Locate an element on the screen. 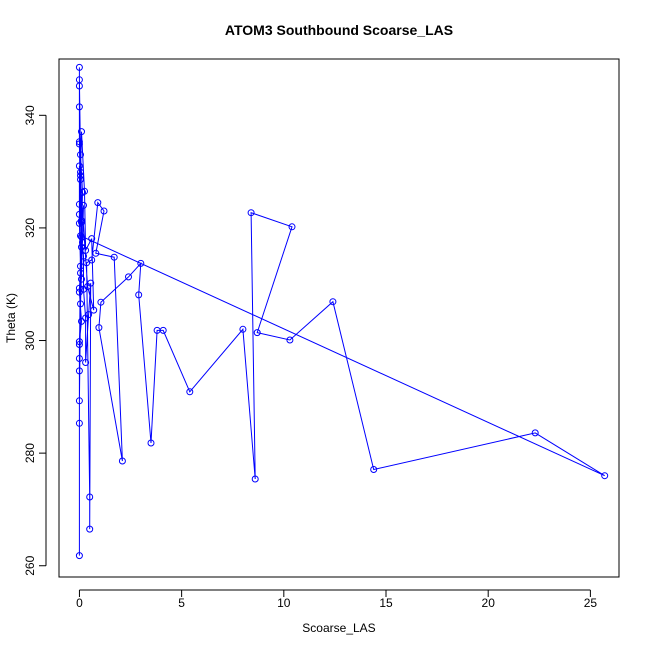 Image resolution: width=650 pixels, height=650 pixels. y-tick-label: 260 is located at coordinates (30, 565).